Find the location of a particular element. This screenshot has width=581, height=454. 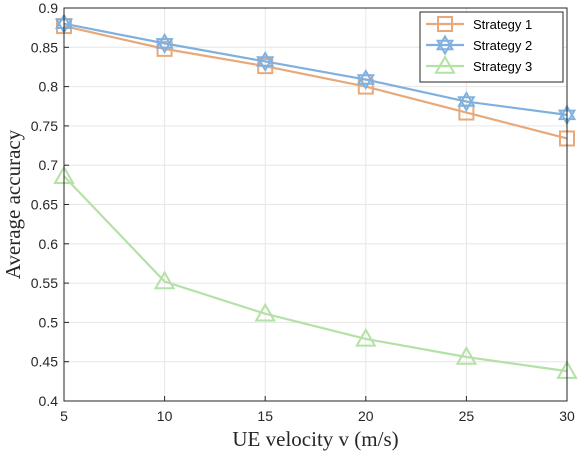

legend: Strategy 1 Strategy 2 Strategy 3 is located at coordinates (491, 47).